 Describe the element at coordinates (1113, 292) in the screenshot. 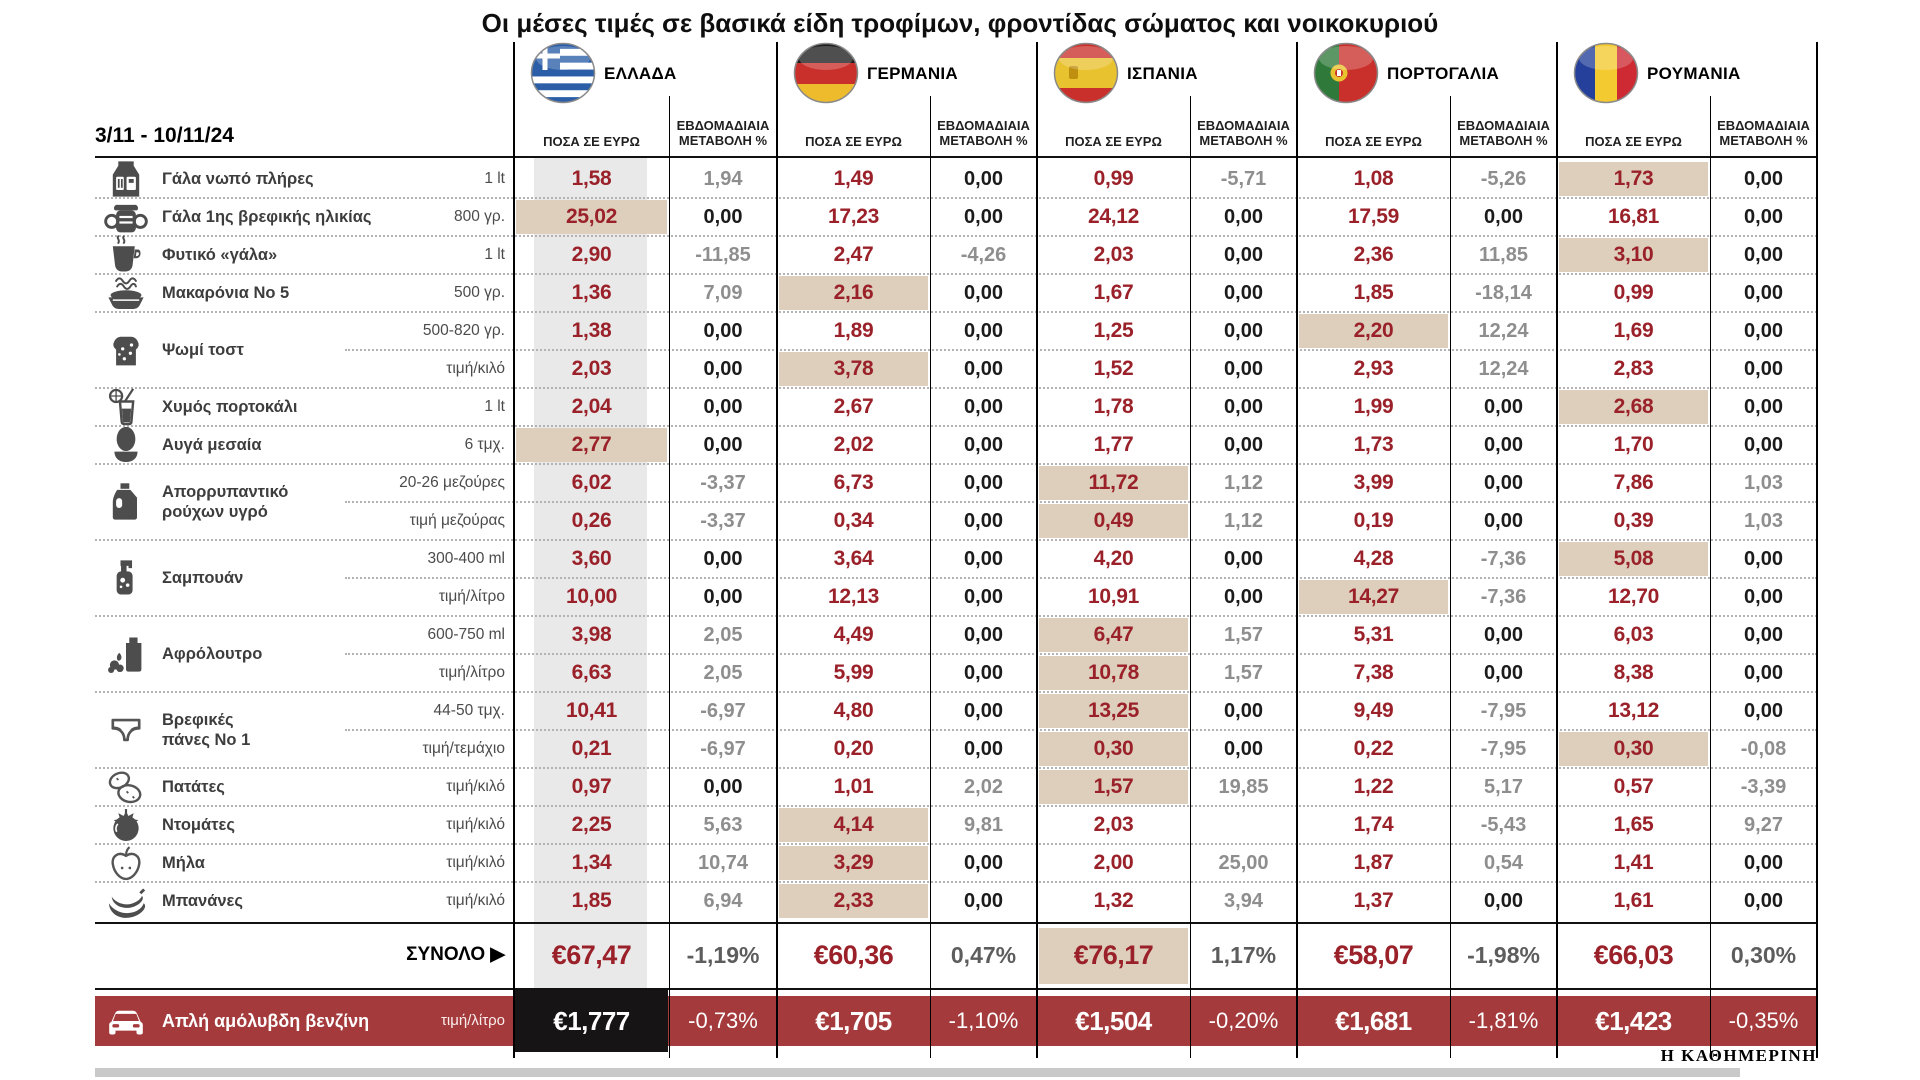

I see `price-value: 1,67` at that location.